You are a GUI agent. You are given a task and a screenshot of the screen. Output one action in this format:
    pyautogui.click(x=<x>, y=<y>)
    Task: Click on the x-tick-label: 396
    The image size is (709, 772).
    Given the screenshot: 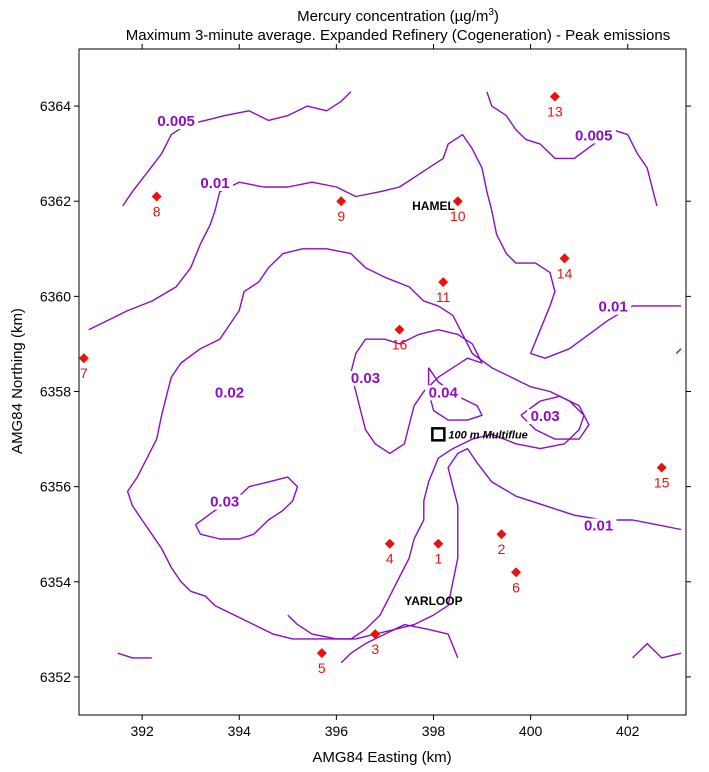 What is the action you would take?
    pyautogui.click(x=337, y=731)
    